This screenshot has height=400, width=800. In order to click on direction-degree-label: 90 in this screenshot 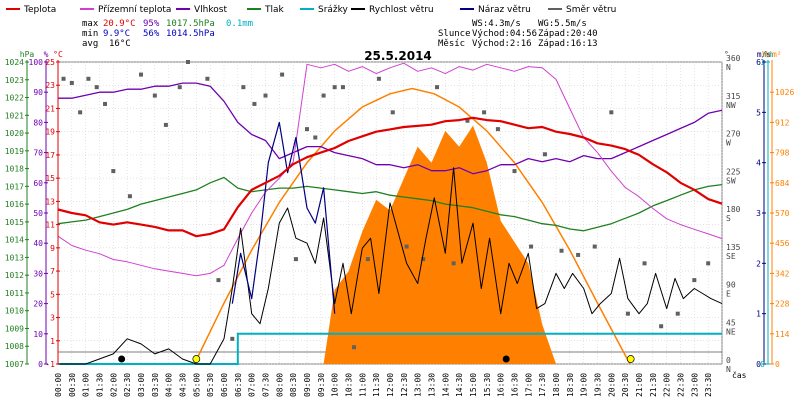, I will do `click(731, 285)`.